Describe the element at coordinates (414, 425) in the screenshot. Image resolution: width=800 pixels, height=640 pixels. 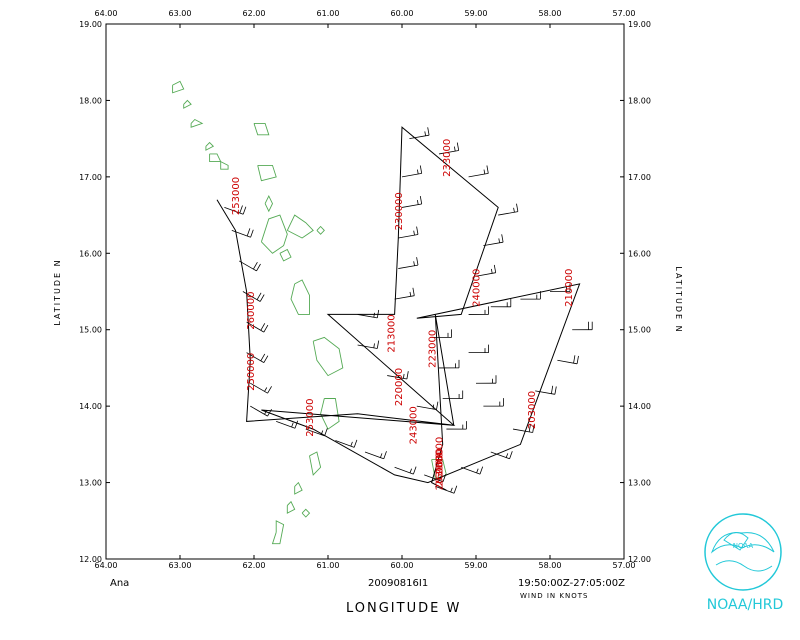
I see `time-label: 243000` at that location.